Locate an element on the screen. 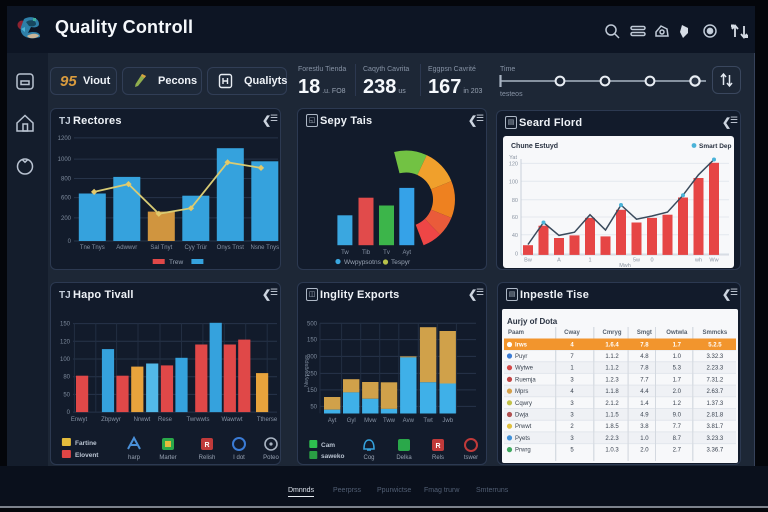 The height and width of the screenshot is (512, 768). svg-text: Tib is located at coordinates (366, 253).